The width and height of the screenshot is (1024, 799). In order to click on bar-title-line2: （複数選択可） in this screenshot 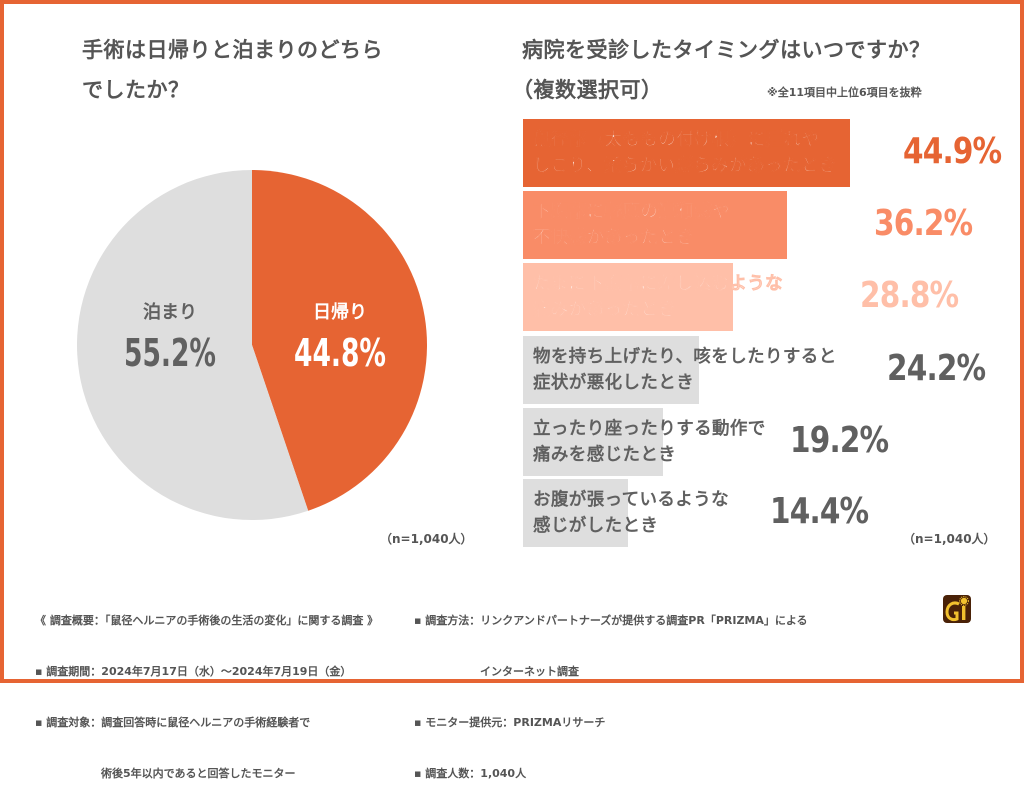, I will do `click(587, 90)`.